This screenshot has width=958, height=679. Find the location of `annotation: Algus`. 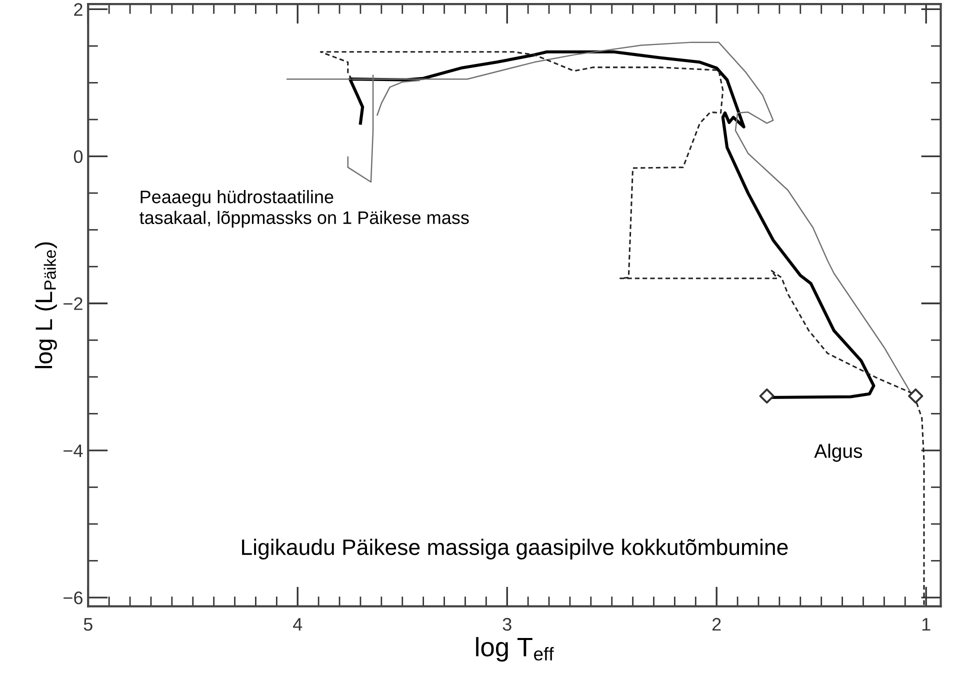

annotation: Algus is located at coordinates (838, 453).